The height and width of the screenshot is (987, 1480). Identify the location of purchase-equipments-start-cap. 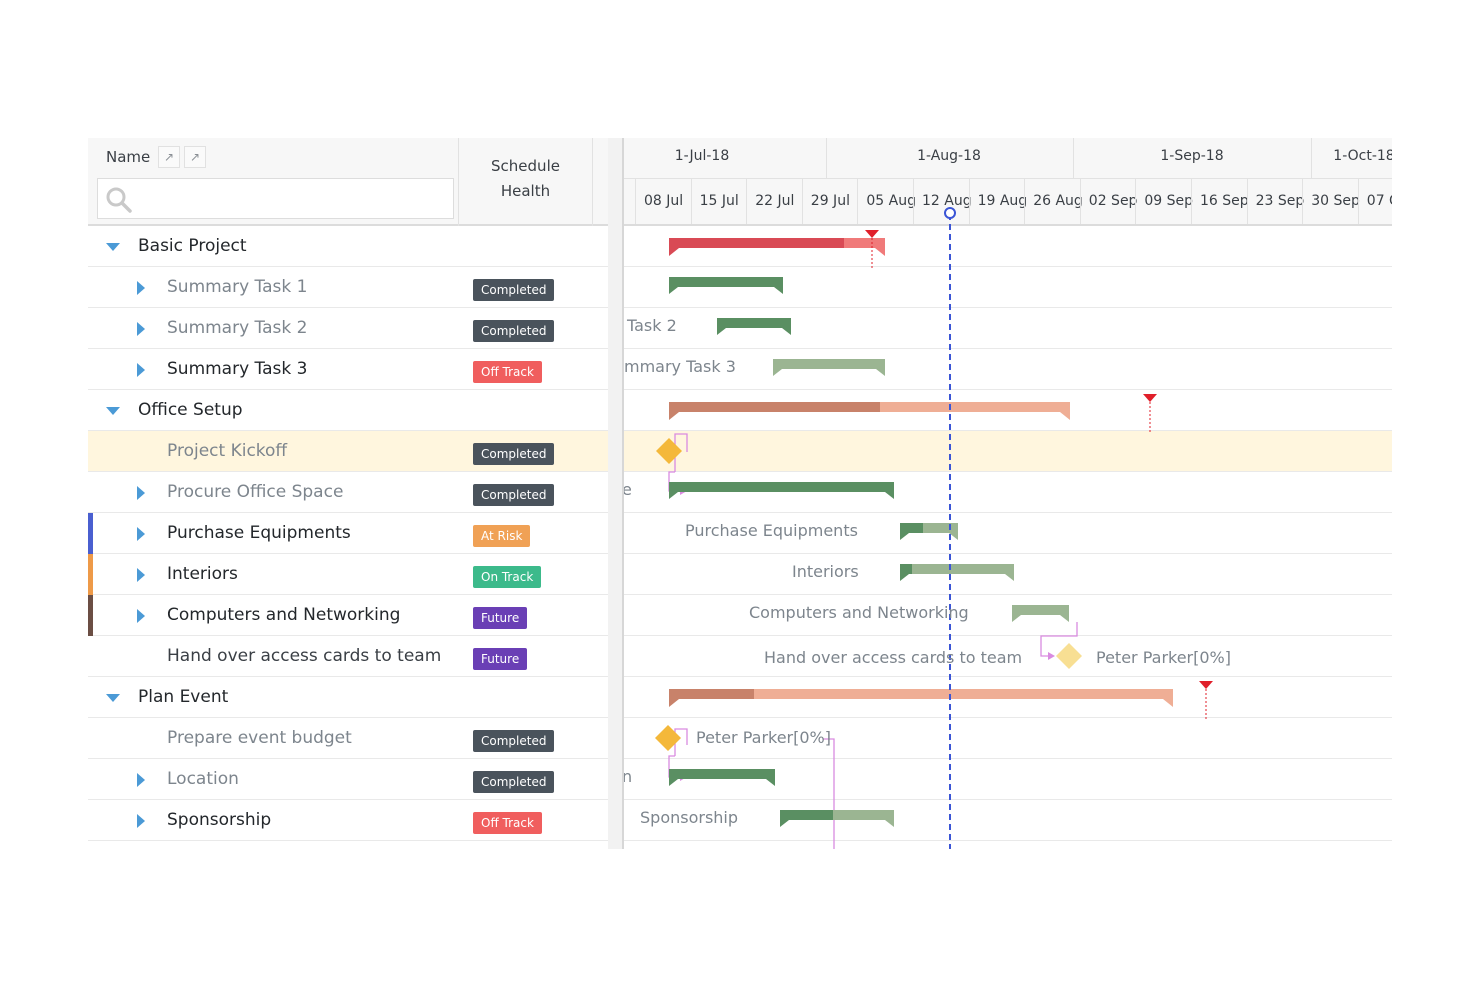
(904, 536).